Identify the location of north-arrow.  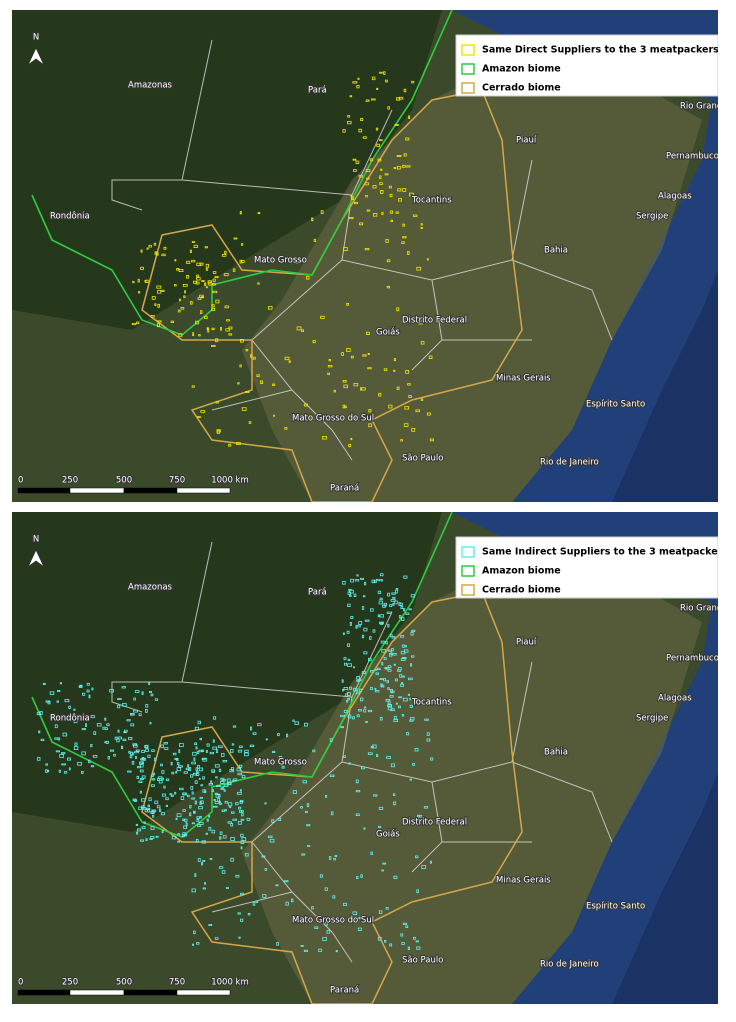
(36, 558).